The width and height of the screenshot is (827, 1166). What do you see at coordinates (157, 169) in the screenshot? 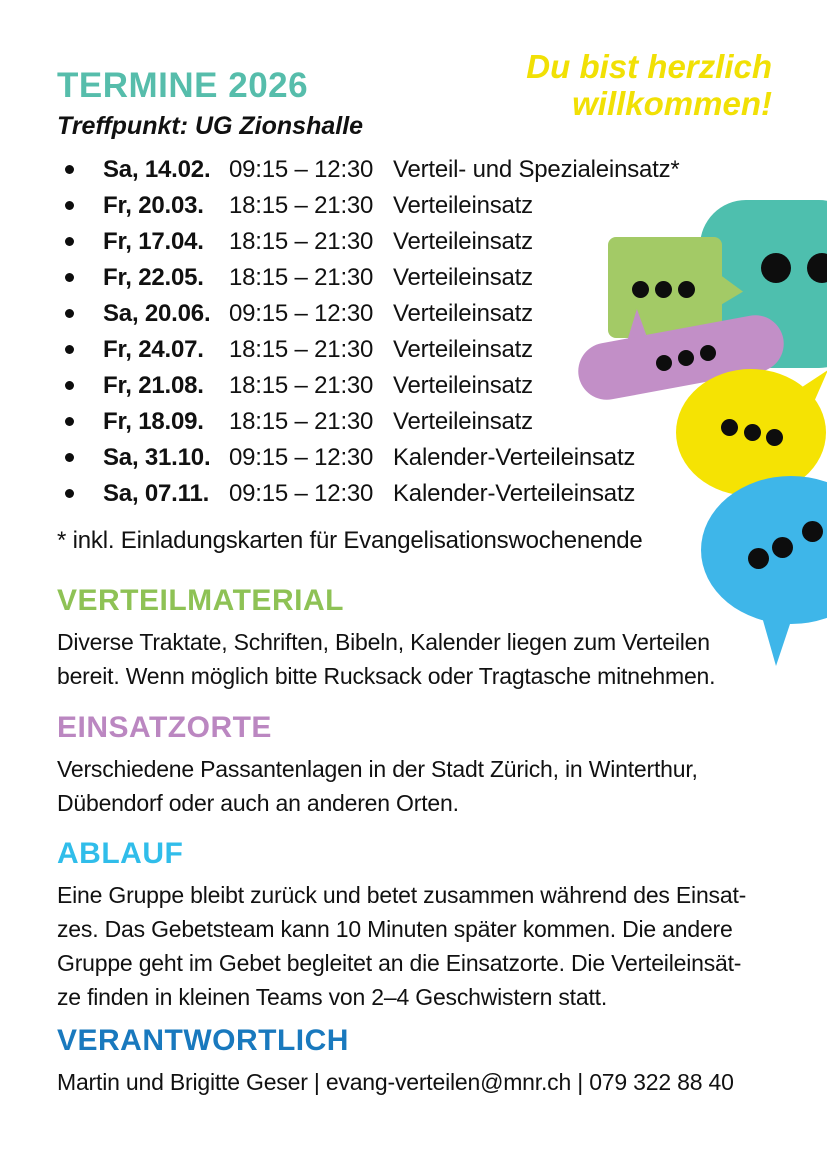
I see `schedule-date: Sa, 14.02.` at bounding box center [157, 169].